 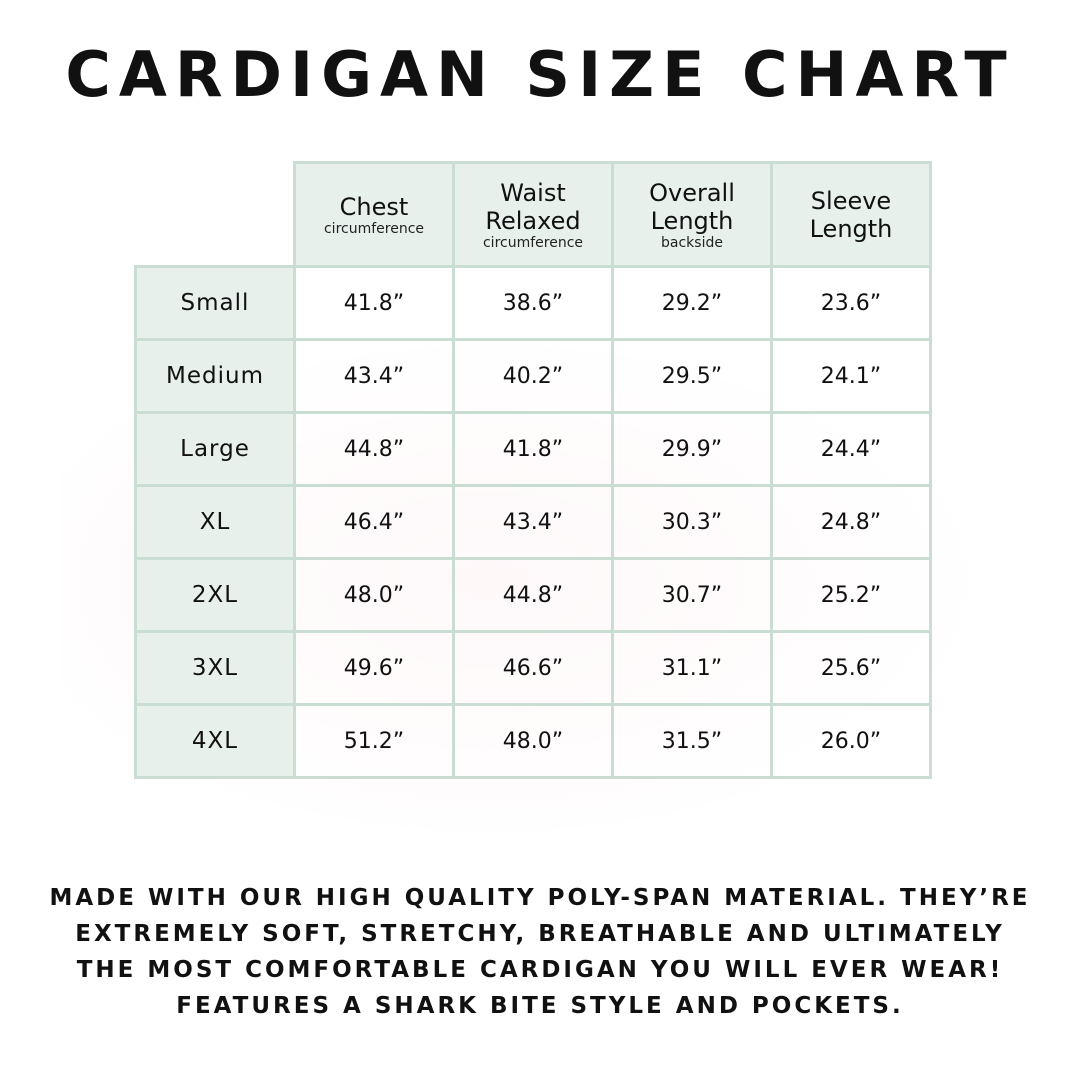 I want to click on measurement-cell: 25.2”, so click(x=851, y=595).